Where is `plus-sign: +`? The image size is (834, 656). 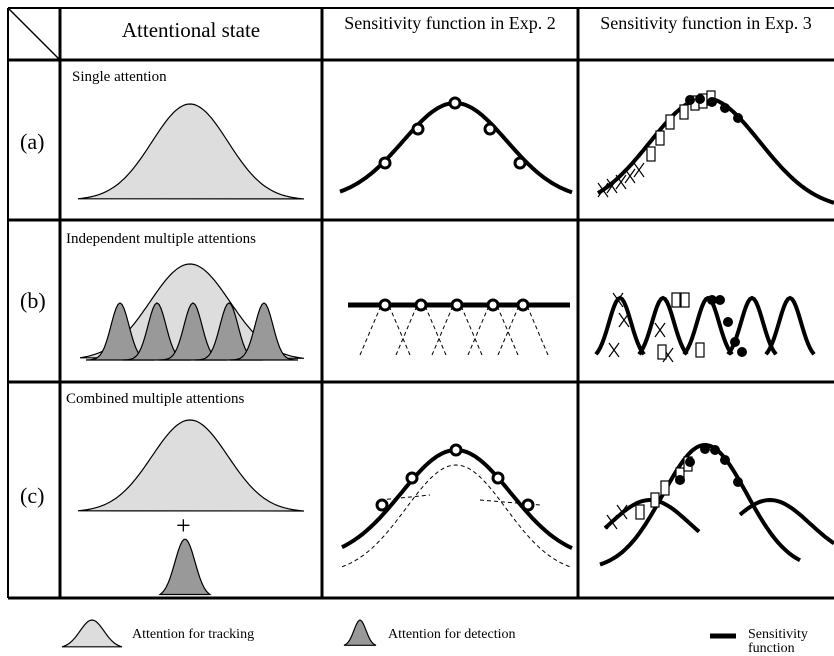
plus-sign: + is located at coordinates (183, 525).